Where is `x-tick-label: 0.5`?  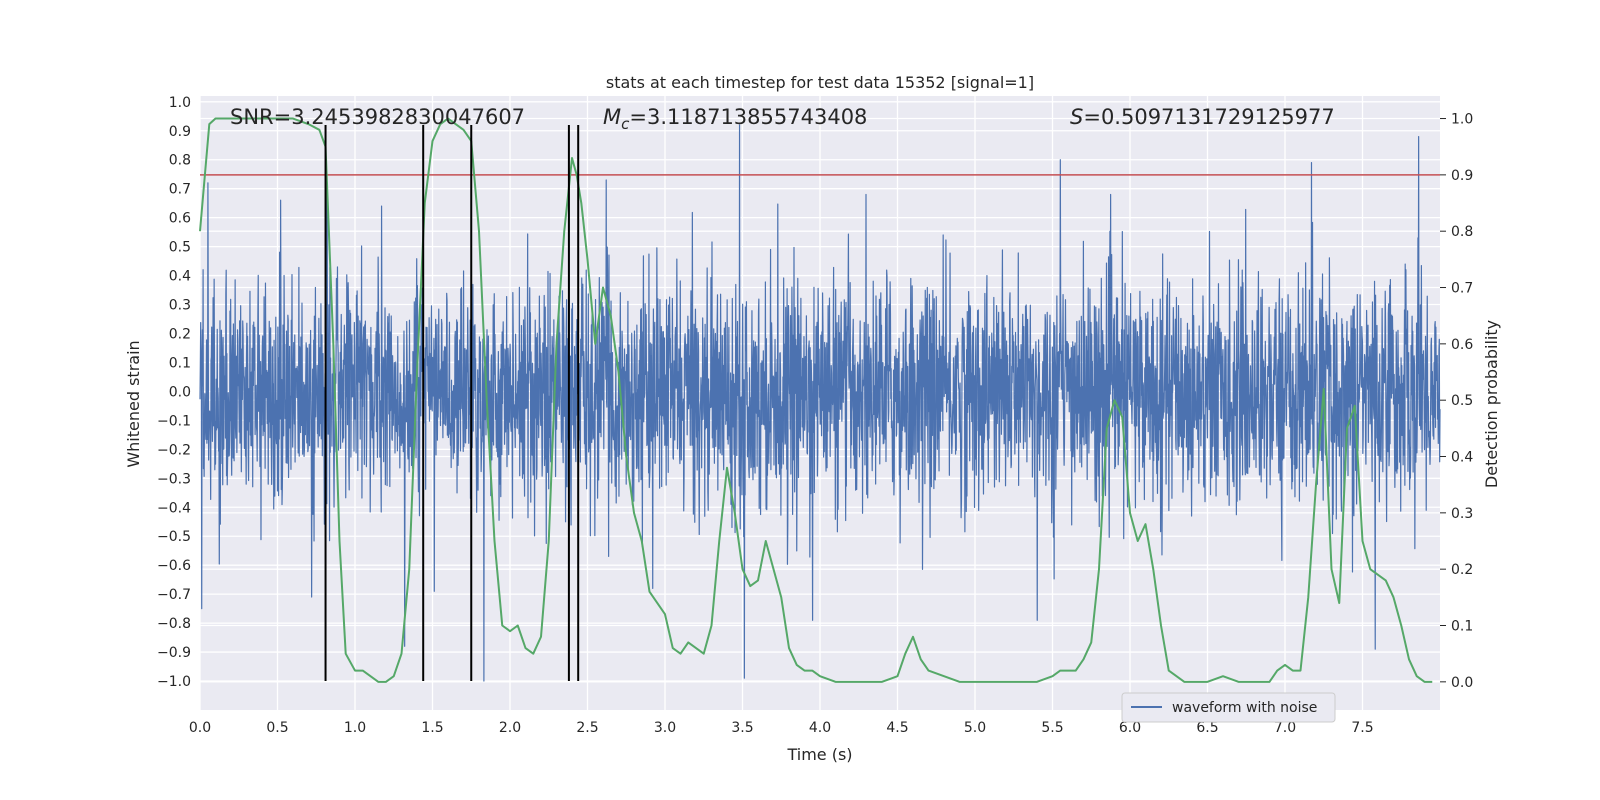
x-tick-label: 0.5 is located at coordinates (277, 728).